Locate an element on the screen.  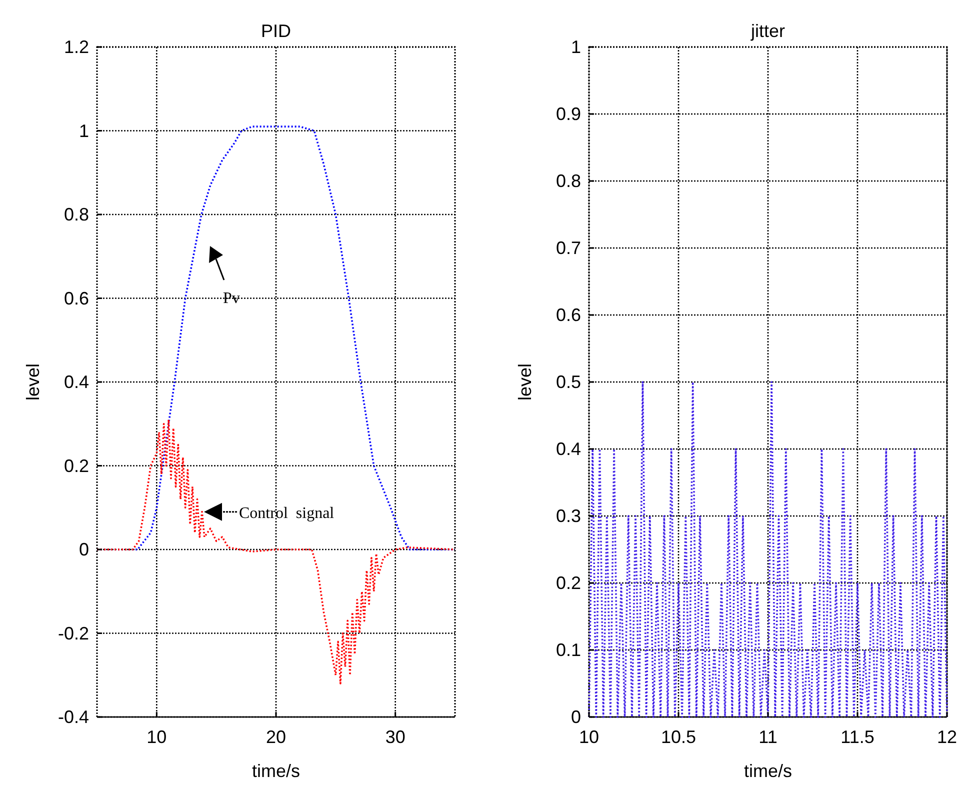
annotation: Control signal is located at coordinates (287, 513).